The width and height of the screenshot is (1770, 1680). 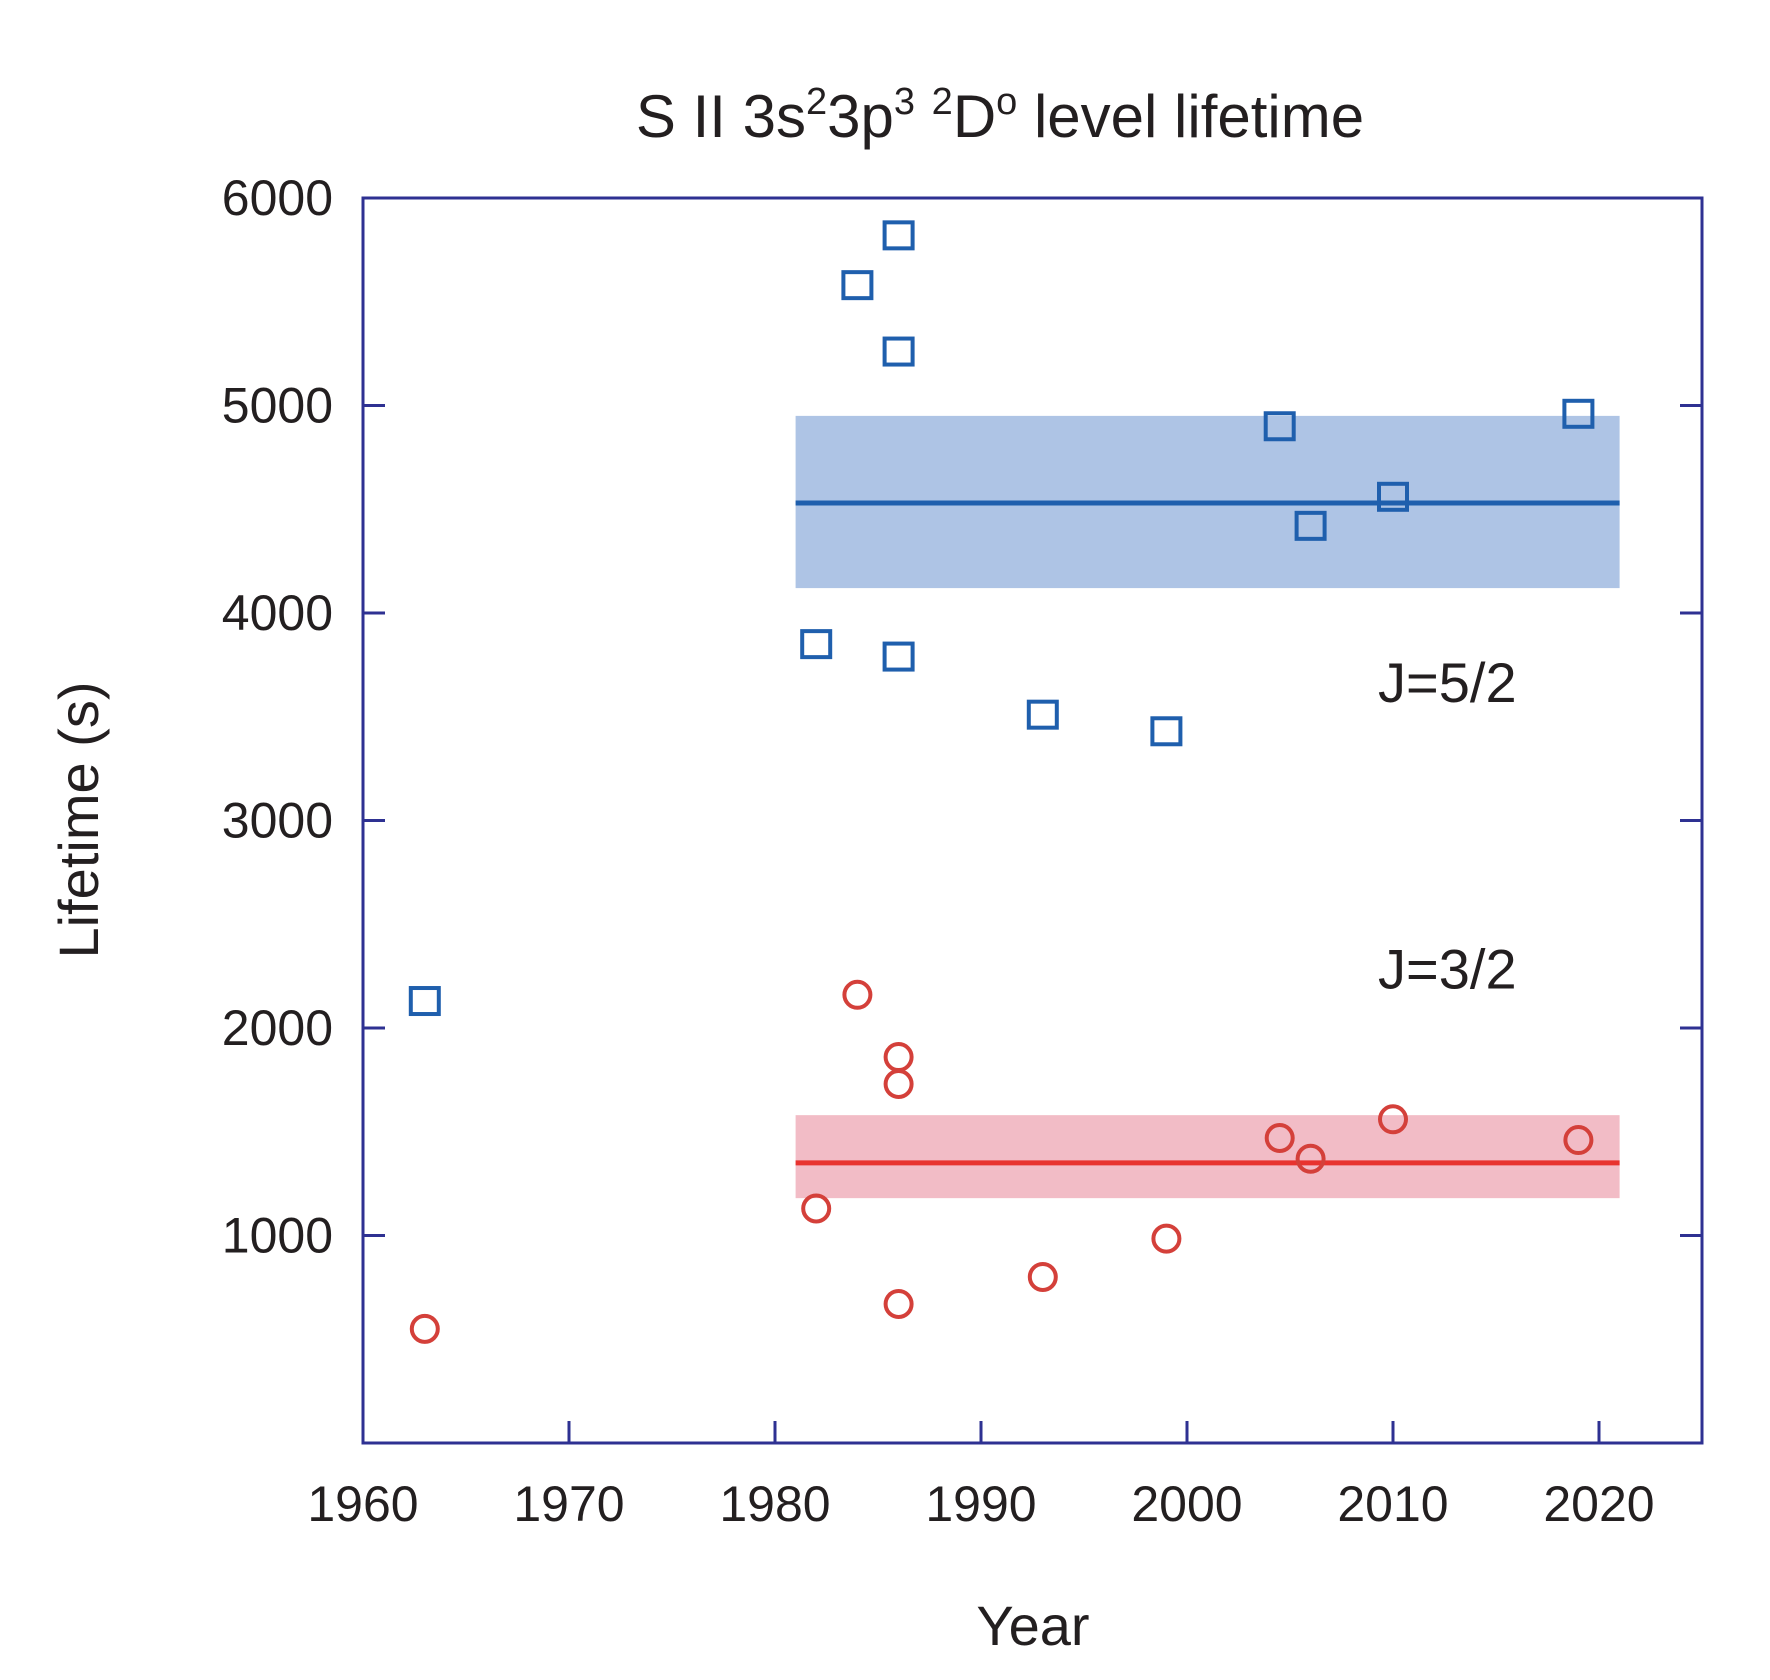 I want to click on y-tick-label: 1000, so click(x=277, y=1236).